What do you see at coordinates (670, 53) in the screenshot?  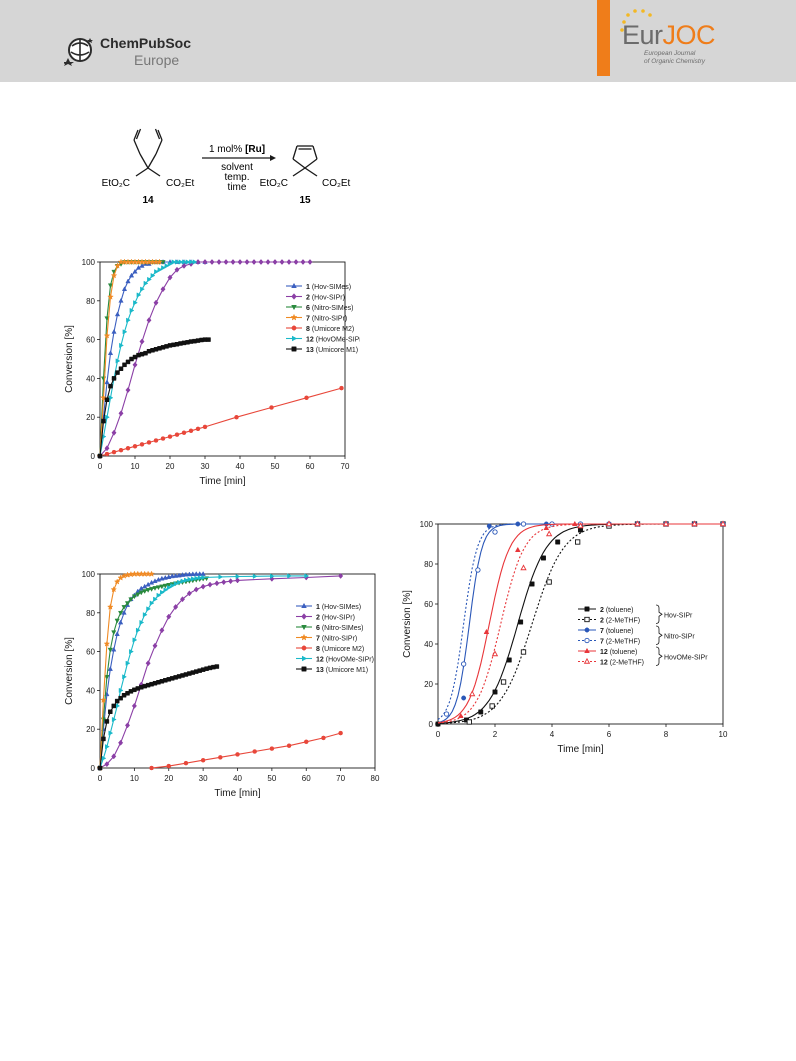 I see `journal-subtitle-line1: European Journal` at bounding box center [670, 53].